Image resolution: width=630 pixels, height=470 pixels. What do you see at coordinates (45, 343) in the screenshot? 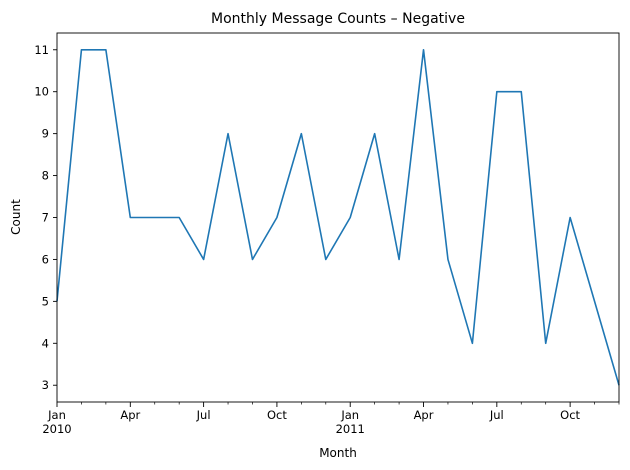
I see `y-tick-label: 4` at bounding box center [45, 343].